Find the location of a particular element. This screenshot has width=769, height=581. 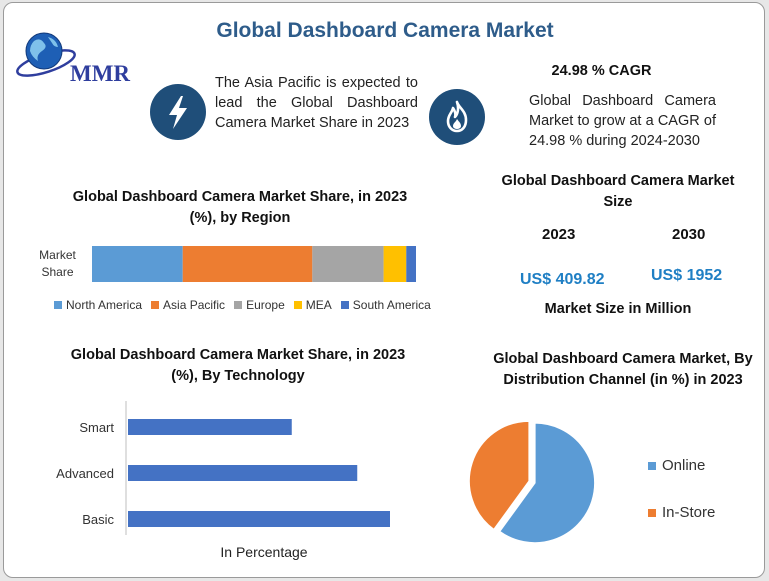

lightning-icon is located at coordinates (178, 112).